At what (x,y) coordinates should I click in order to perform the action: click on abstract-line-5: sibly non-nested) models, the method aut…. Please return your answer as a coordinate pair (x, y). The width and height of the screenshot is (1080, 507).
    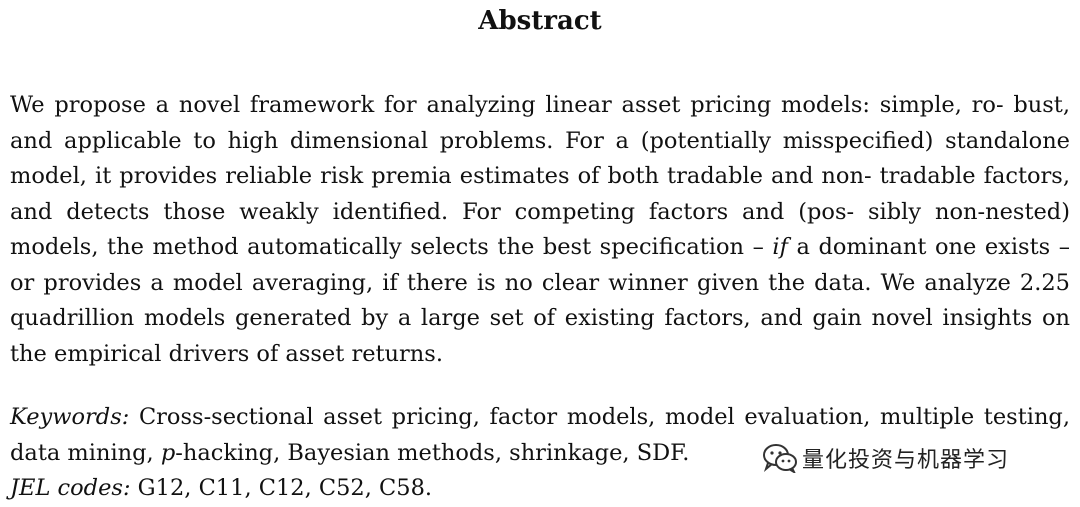
    Looking at the image, I should click on (540, 229).